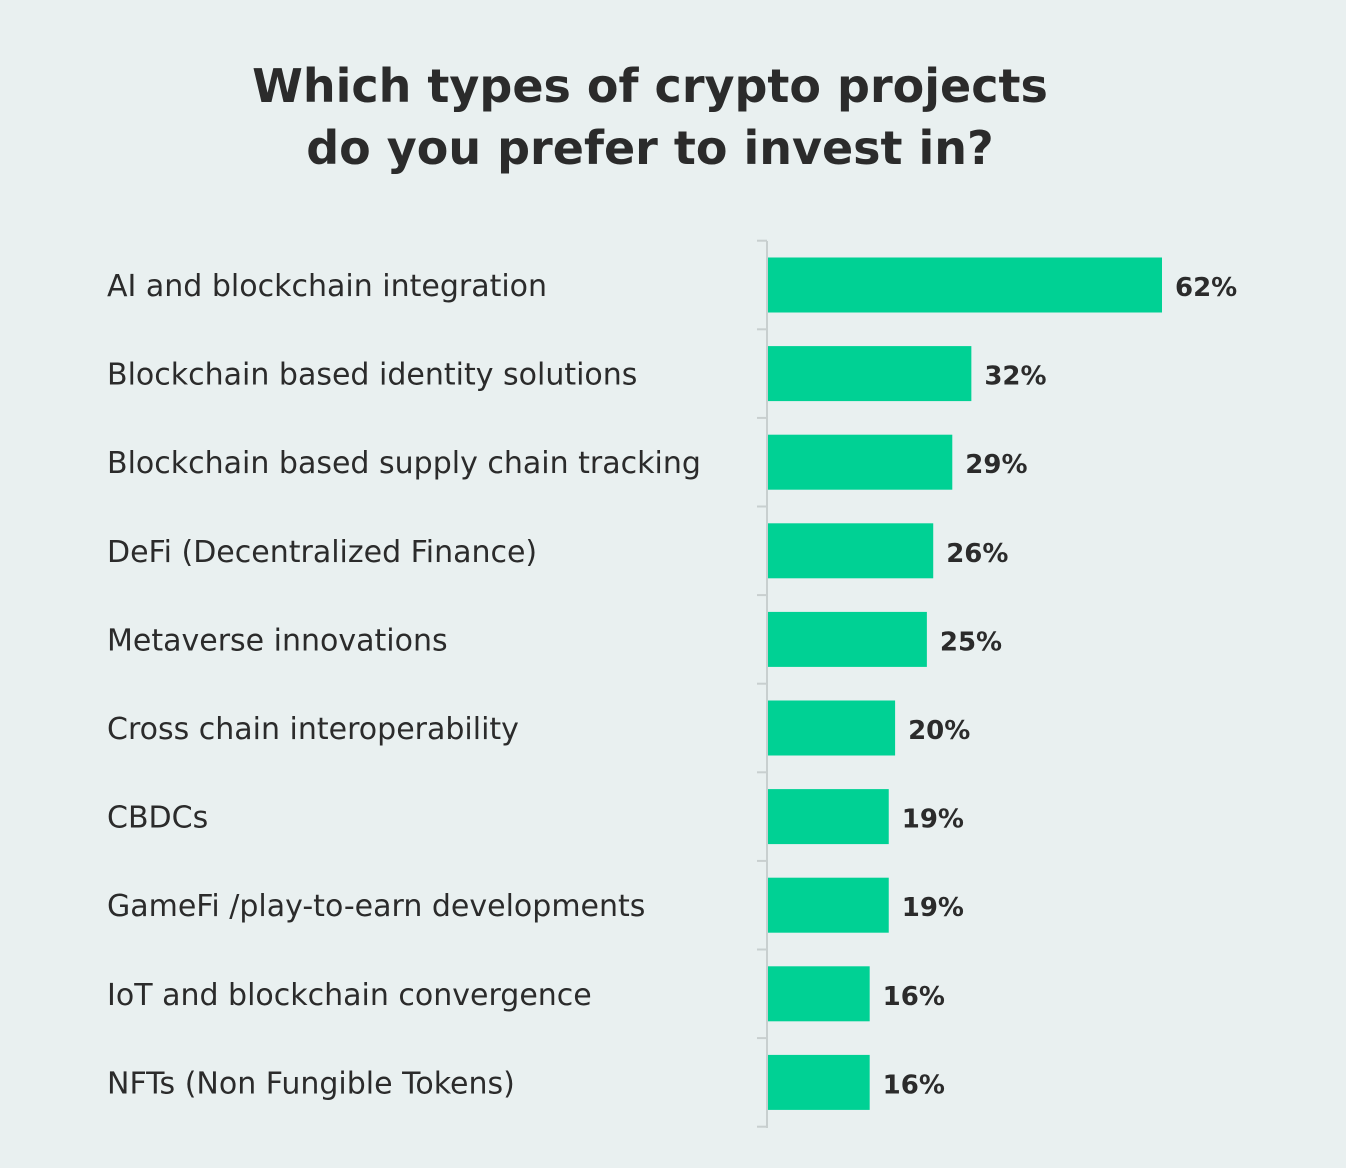  Describe the element at coordinates (1015, 377) in the screenshot. I see `data-label: 32%` at that location.